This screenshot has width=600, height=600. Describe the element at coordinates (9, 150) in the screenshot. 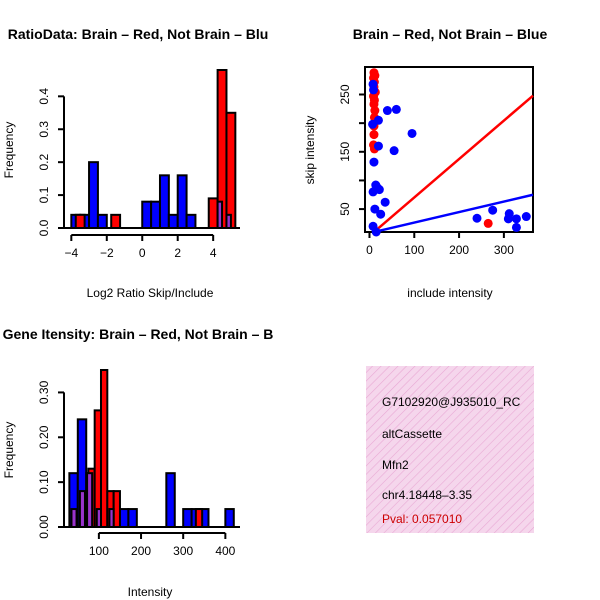

I see `ratio-y-axis-label: Frequency` at that location.